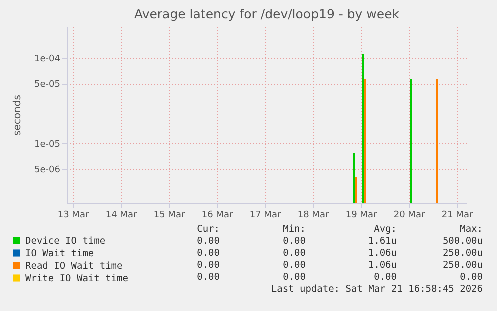  I want to click on text: Last update: Sat Mar 21 16:58:45 2026, so click(377, 289).